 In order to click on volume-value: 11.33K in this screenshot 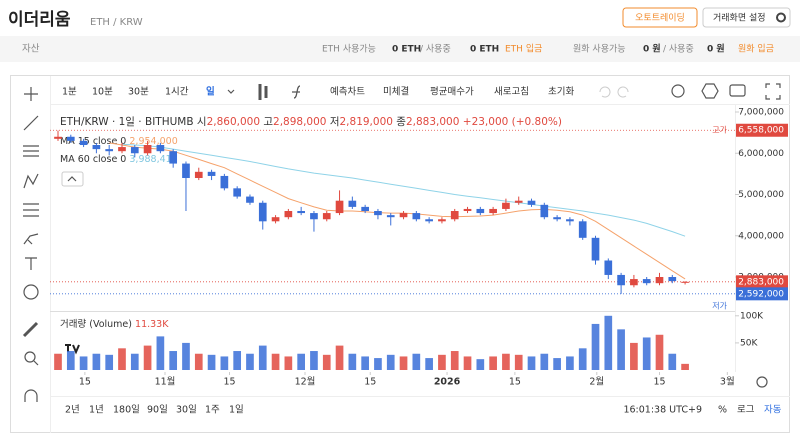, I will do `click(152, 324)`.